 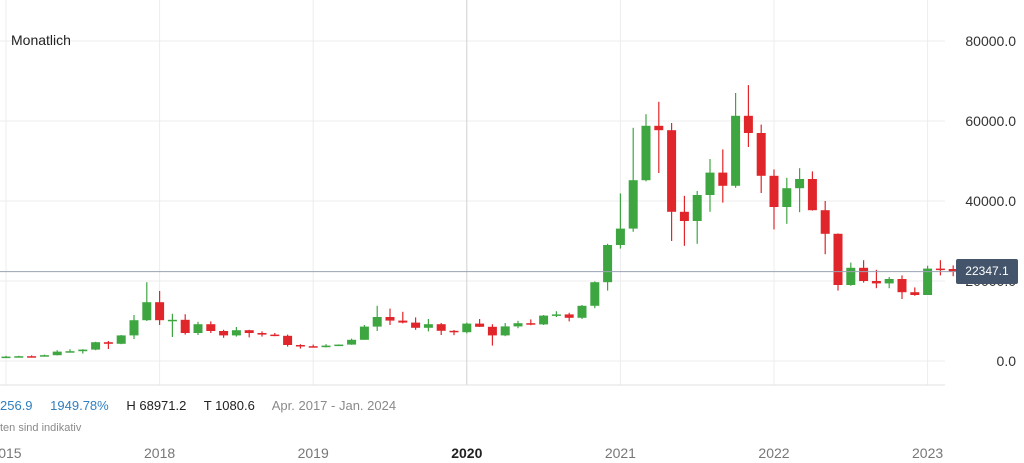 I want to click on y-tick-label: 0.0, so click(x=1007, y=361).